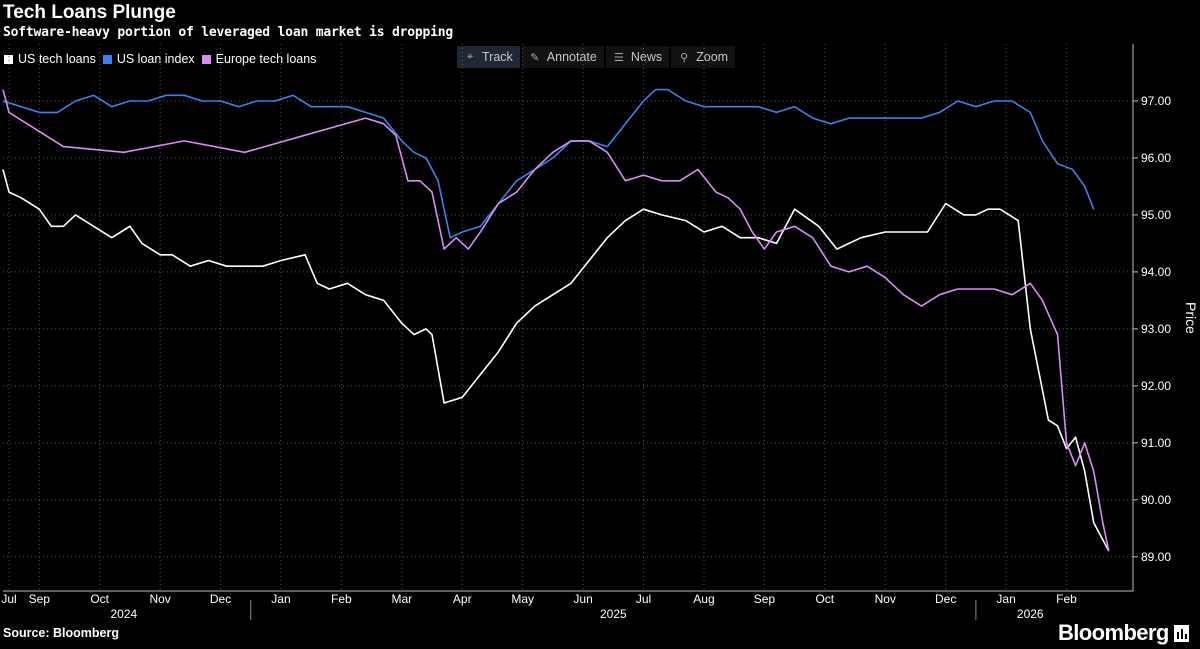 The width and height of the screenshot is (1200, 649). What do you see at coordinates (684, 57) in the screenshot?
I see `magnifier-icon: ⚲` at bounding box center [684, 57].